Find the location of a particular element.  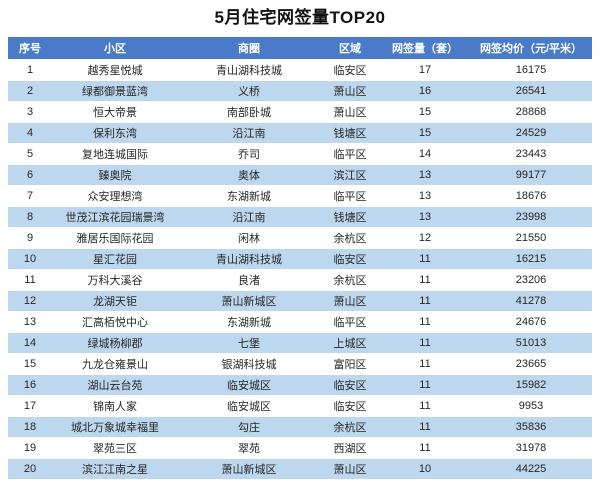

cell-district: 奥体 is located at coordinates (249, 175).